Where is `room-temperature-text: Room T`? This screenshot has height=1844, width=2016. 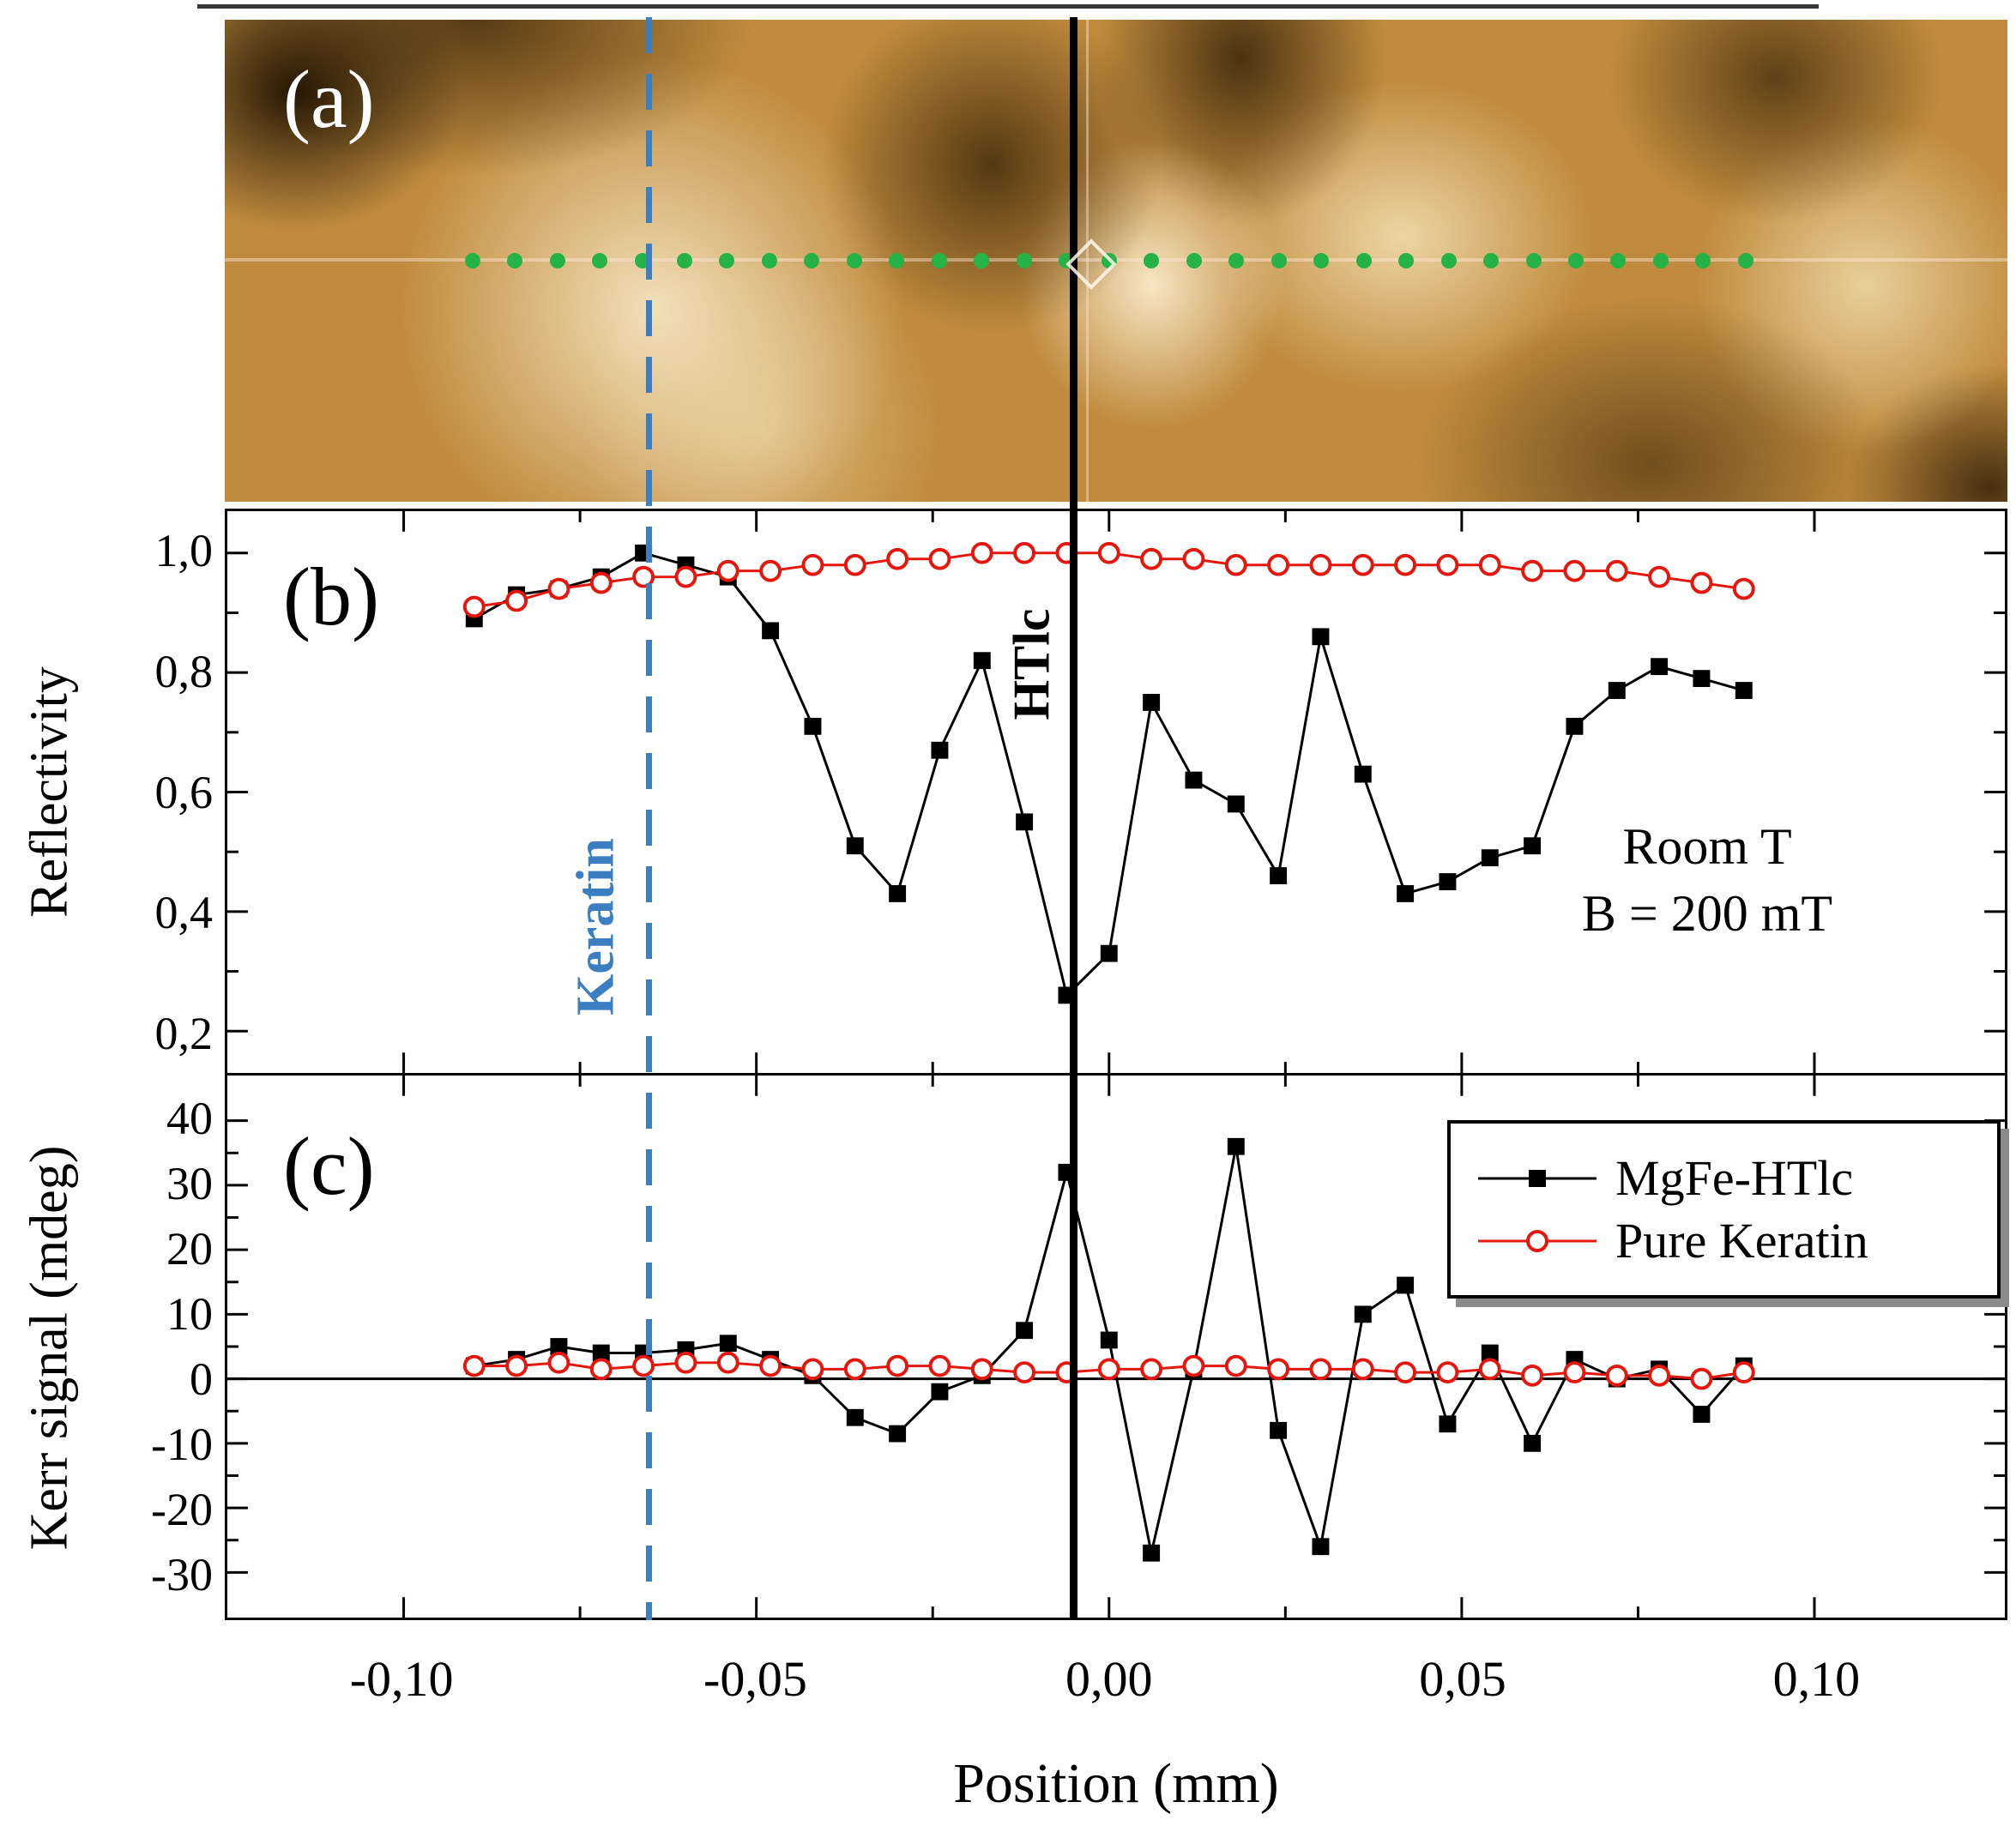
room-temperature-text: Room T is located at coordinates (1707, 846).